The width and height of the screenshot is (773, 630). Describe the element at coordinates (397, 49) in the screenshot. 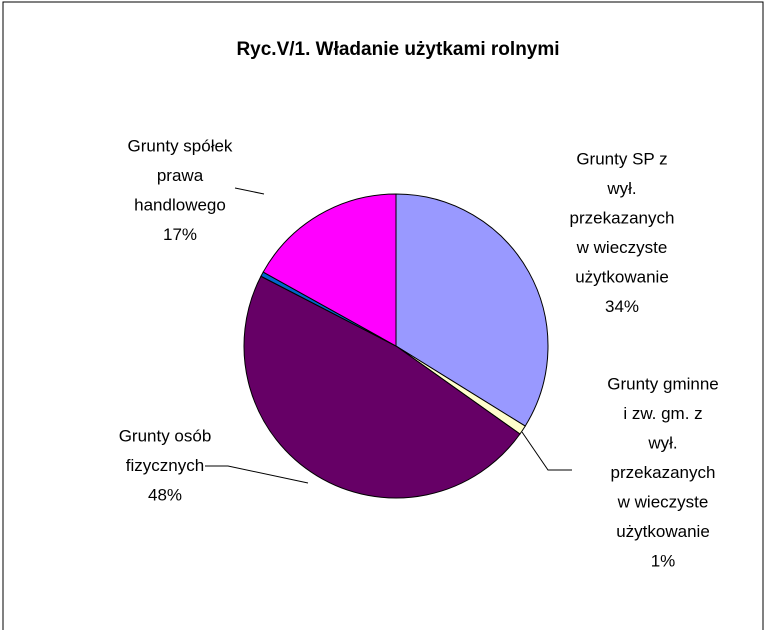

I see `chart-title: Ryc.V/1. Władanie użytkami rolnymi` at that location.